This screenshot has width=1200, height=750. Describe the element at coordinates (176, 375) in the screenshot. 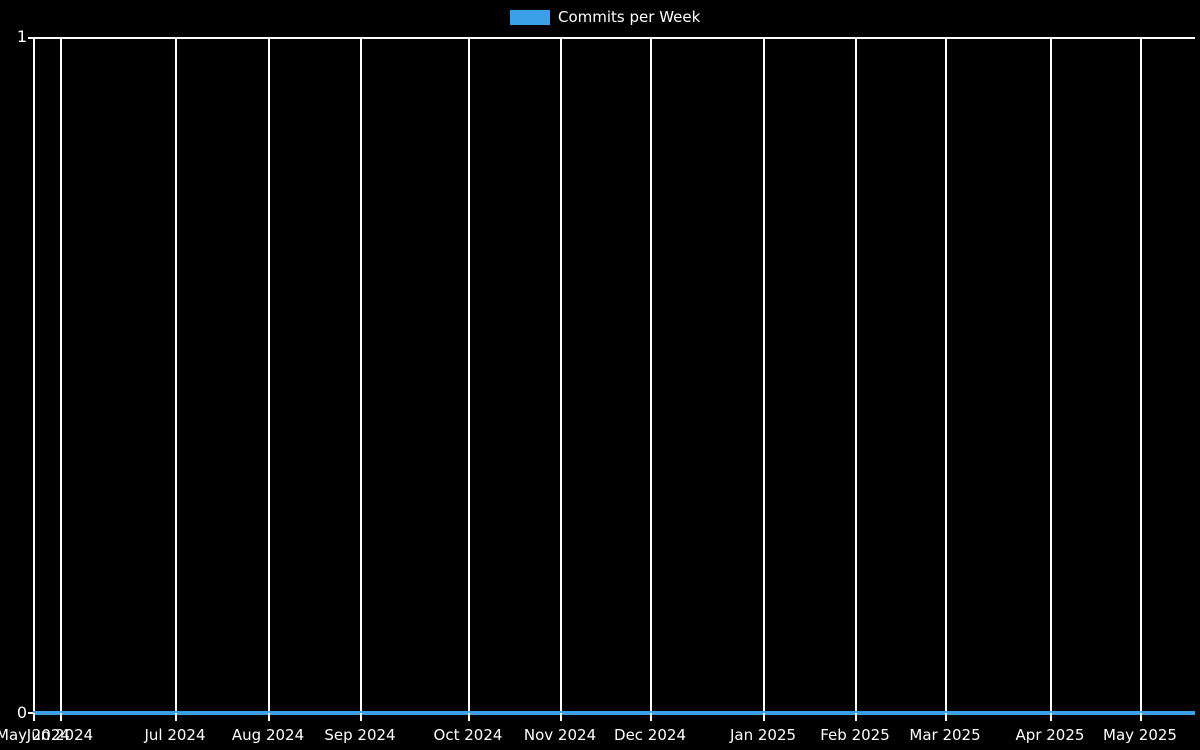

I see `gridline-jul-2024` at that location.